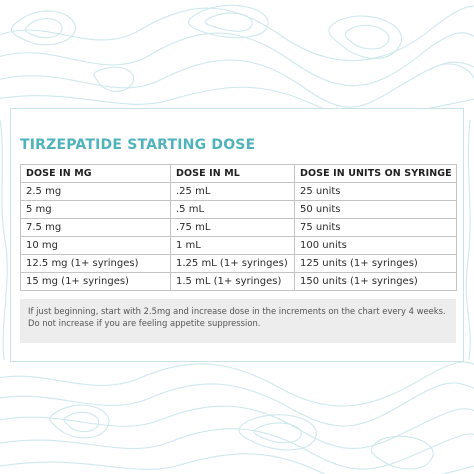  I want to click on page-title: TIRZEPATIDE STARTING DOSE, so click(138, 145).